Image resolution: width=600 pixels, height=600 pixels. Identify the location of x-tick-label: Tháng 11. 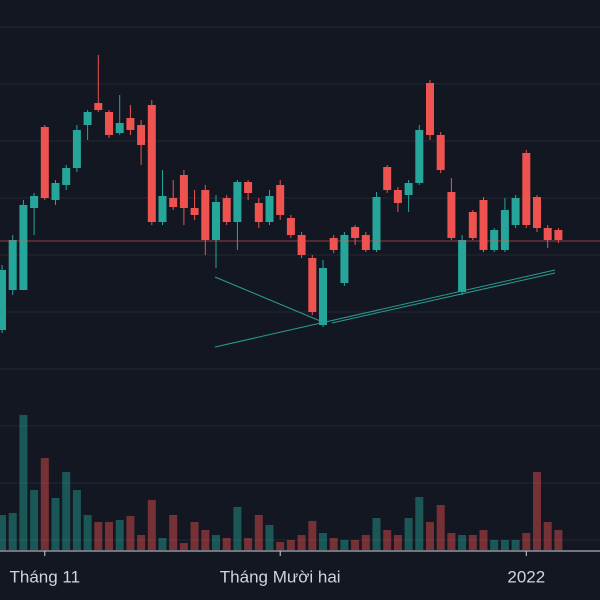
(45, 576).